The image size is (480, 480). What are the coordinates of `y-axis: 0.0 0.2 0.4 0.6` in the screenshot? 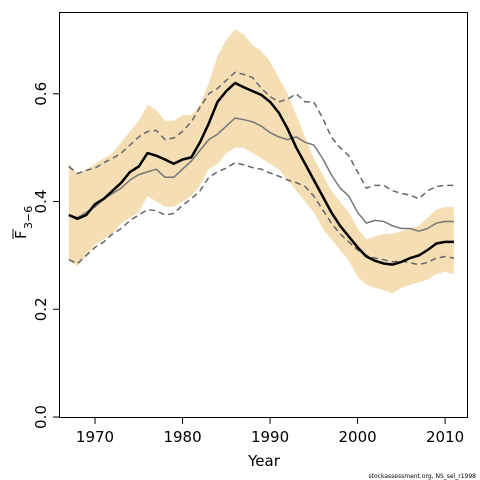 It's located at (46, 255).